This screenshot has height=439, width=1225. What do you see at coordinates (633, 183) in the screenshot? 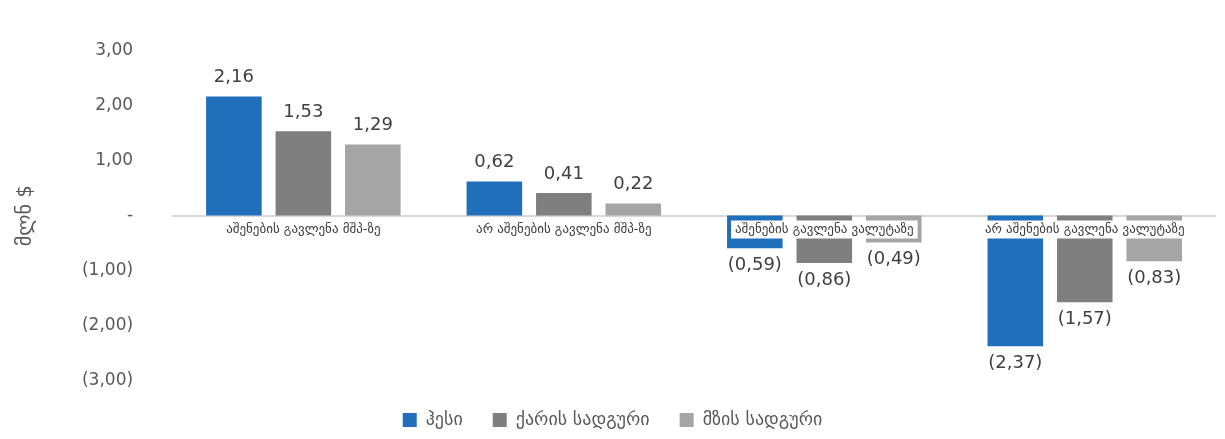
I see `data-label: 0,22` at bounding box center [633, 183].